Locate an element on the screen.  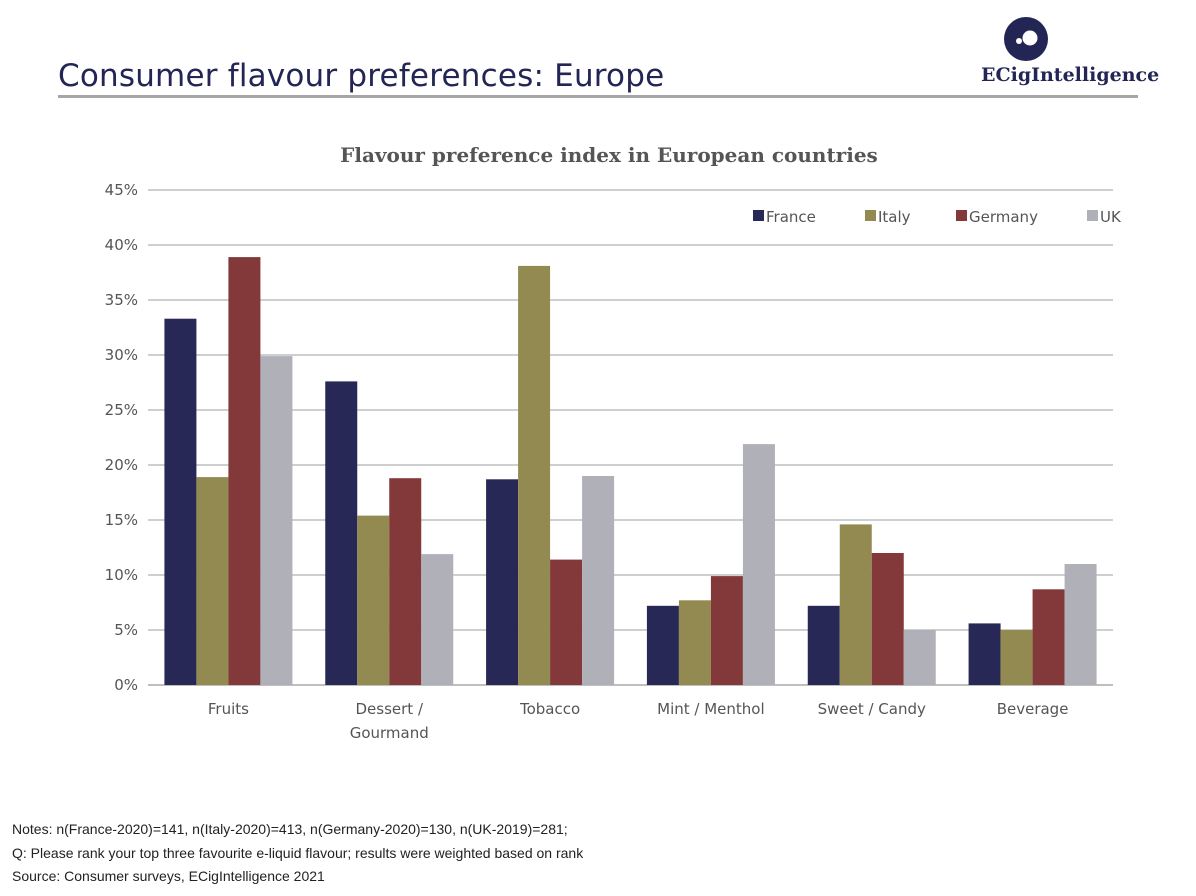
y-tick-label: 30% is located at coordinates (121, 355).